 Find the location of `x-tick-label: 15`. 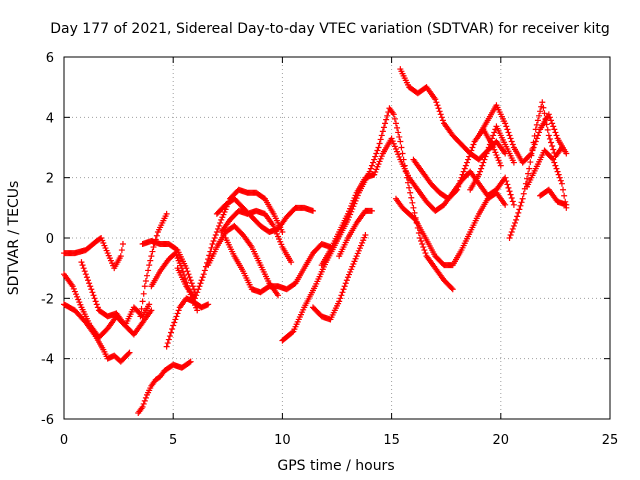

x-tick-label: 15 is located at coordinates (391, 440).